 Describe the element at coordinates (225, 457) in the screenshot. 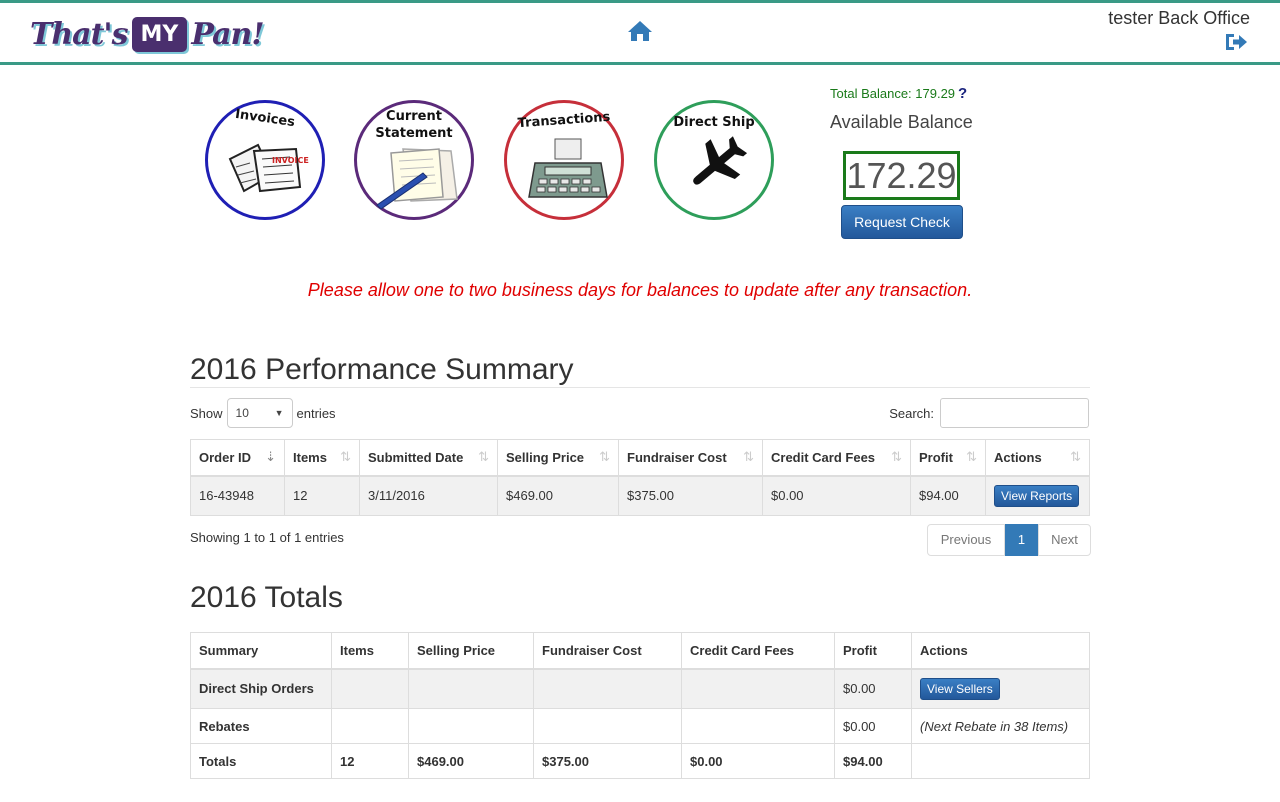

I see `col-order-id-label: Order ID` at that location.